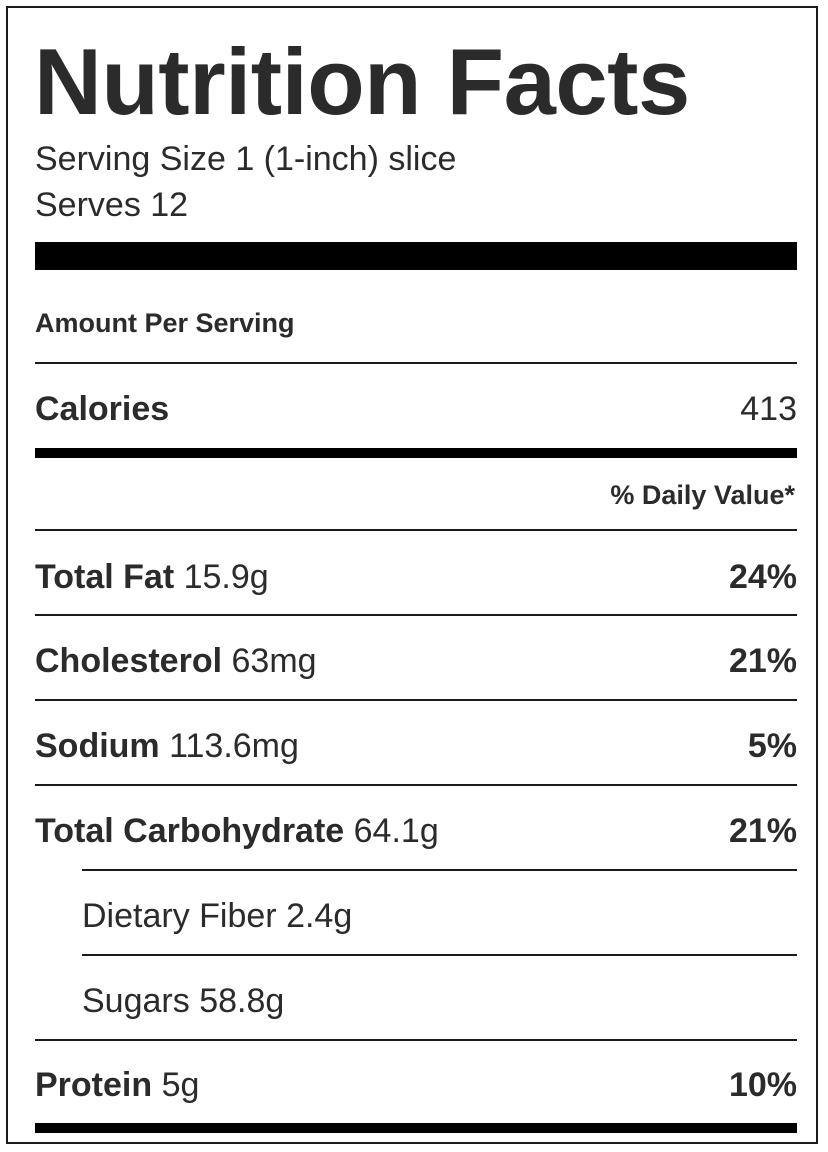  What do you see at coordinates (362, 81) in the screenshot?
I see `label-title: Nutrition Facts` at bounding box center [362, 81].